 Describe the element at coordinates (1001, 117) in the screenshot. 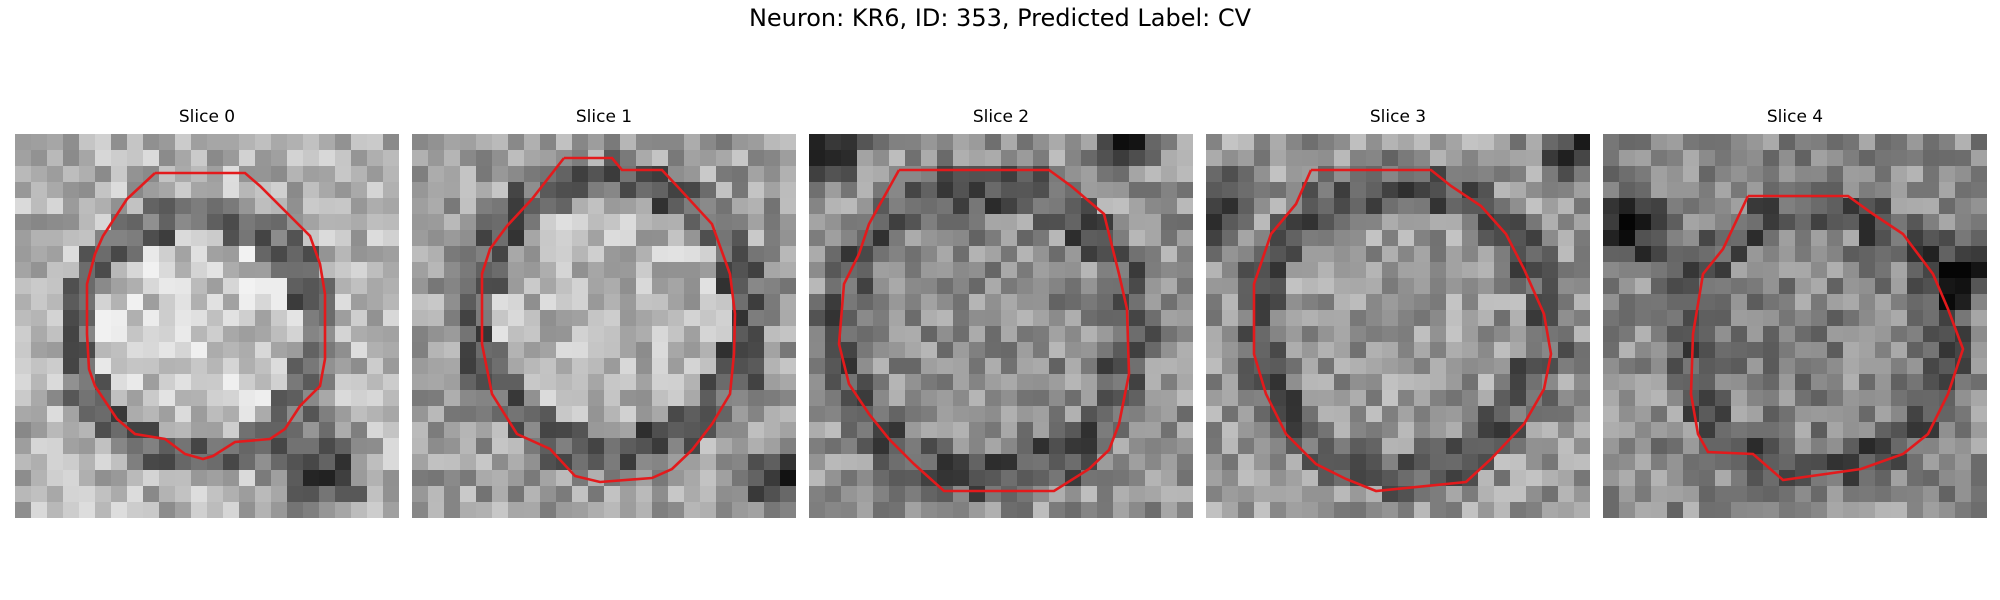

I see `slice-title: Slice 2` at that location.